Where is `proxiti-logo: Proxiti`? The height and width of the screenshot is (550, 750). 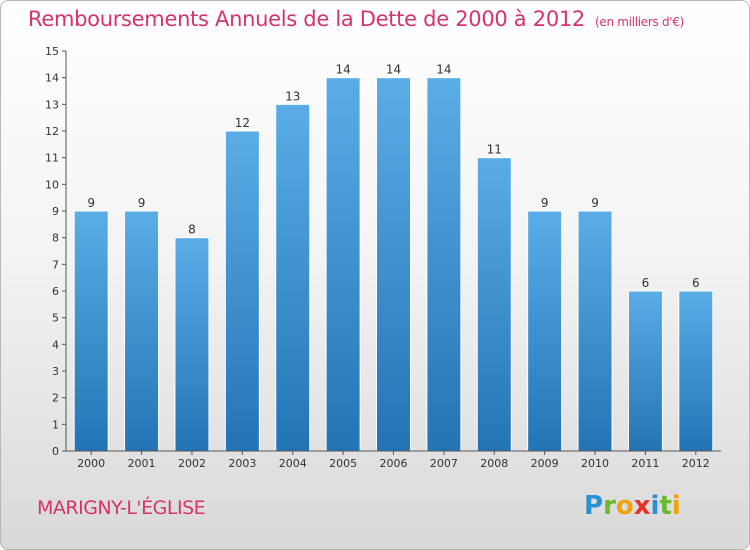
proxiti-logo: Proxiti is located at coordinates (632, 506).